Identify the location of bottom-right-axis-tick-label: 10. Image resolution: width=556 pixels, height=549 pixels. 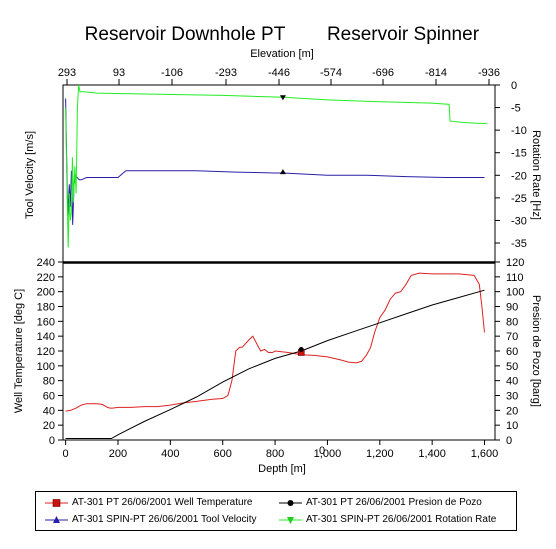
(512, 426).